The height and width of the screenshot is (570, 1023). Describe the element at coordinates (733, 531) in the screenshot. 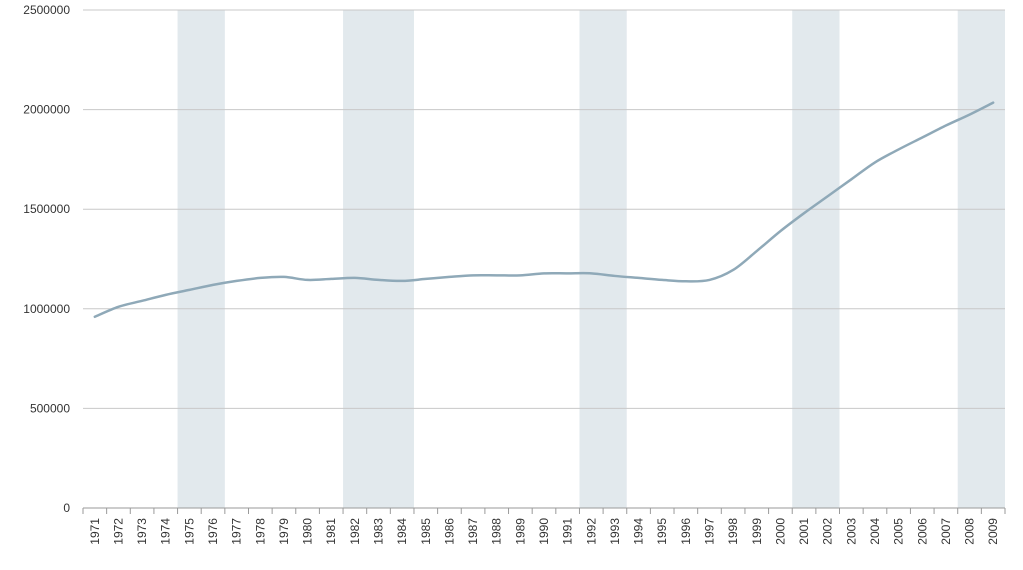

I see `x-tick-label: 1998` at that location.